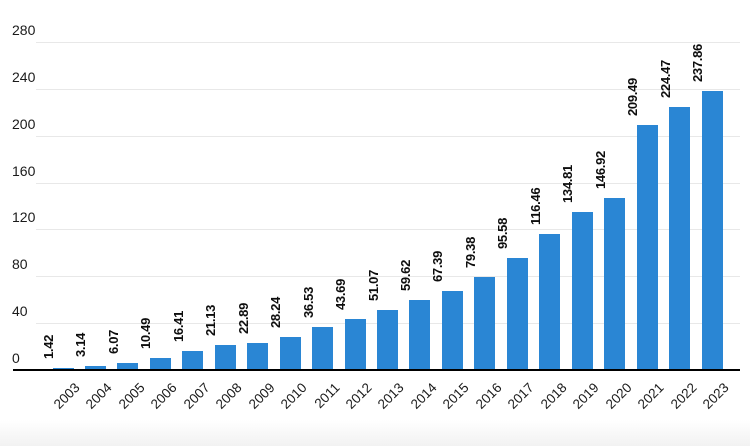 This screenshot has width=750, height=446. Describe the element at coordinates (423, 396) in the screenshot. I see `x-axis-tick-label: 2014` at that location.